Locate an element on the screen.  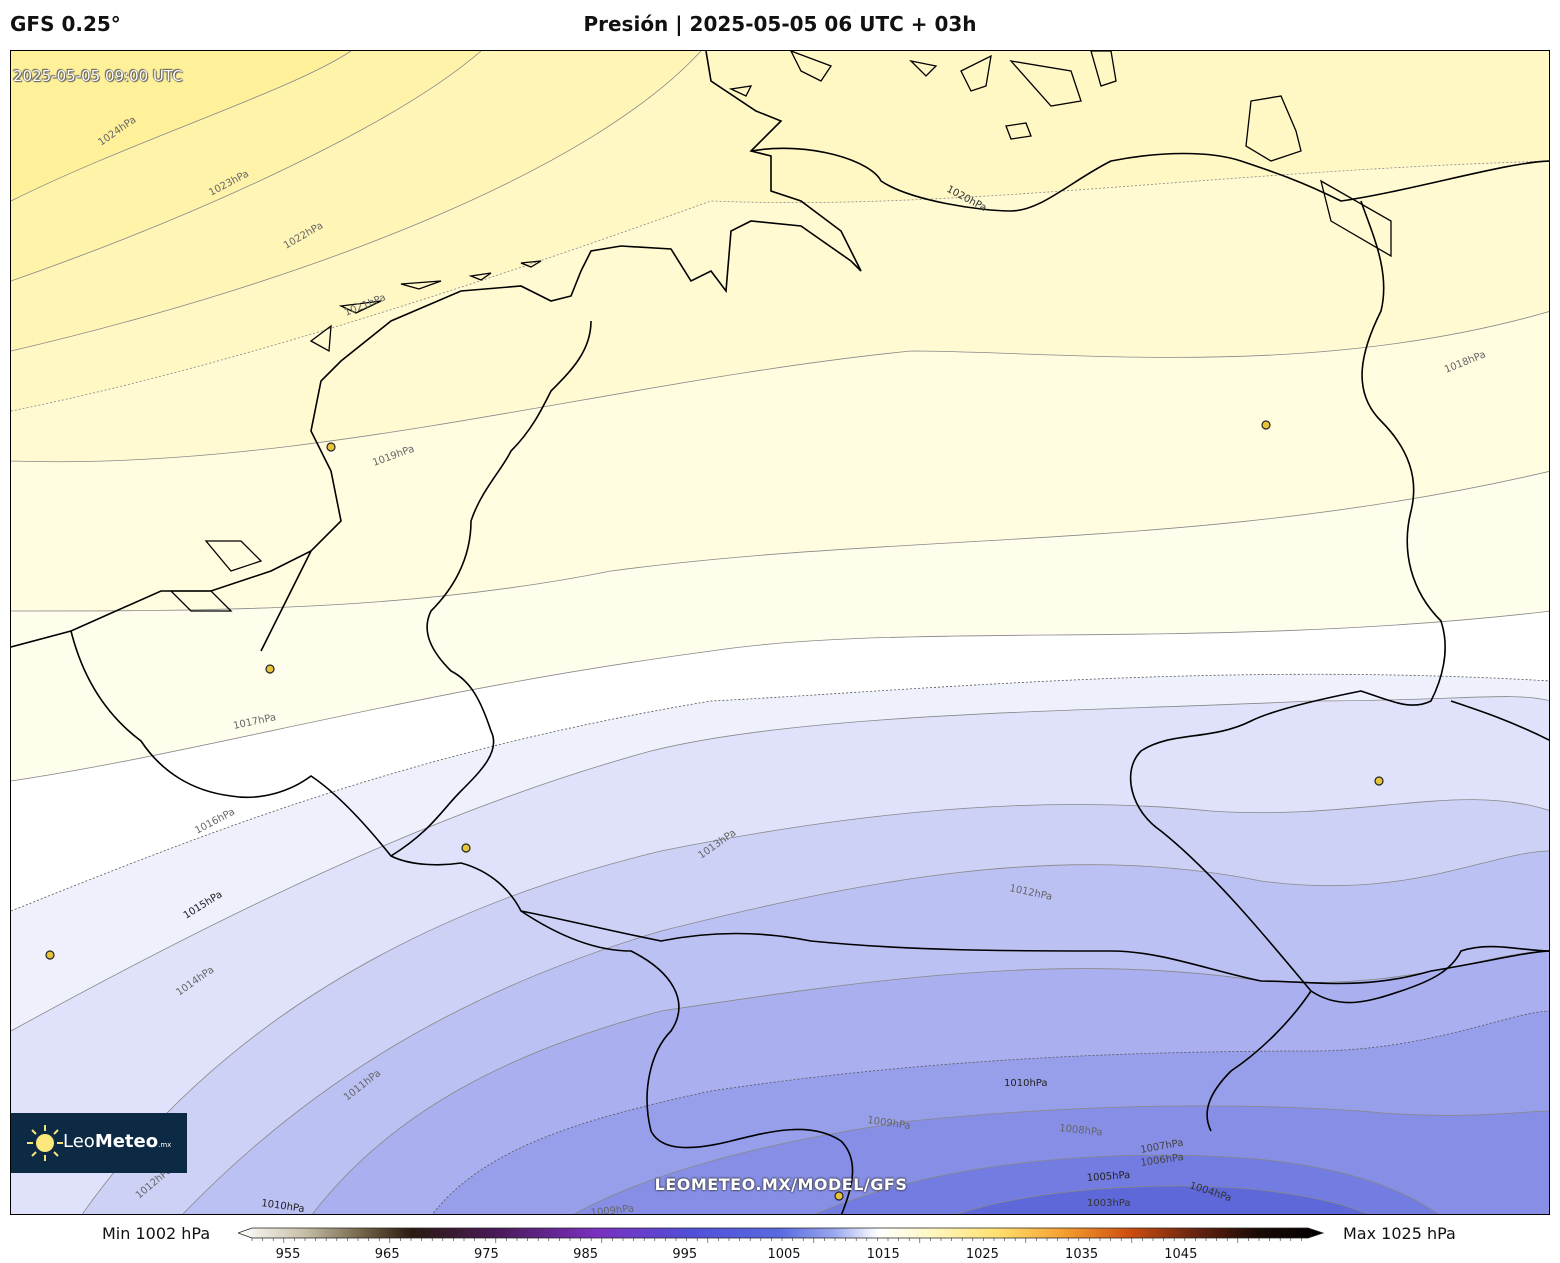
colorbar-tick-label: 955 is located at coordinates (288, 1254).